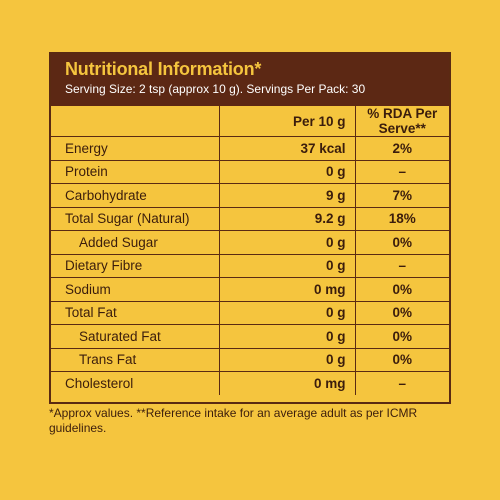 Image resolution: width=500 pixels, height=500 pixels. I want to click on nutrient-name: Carbohydrate, so click(135, 195).